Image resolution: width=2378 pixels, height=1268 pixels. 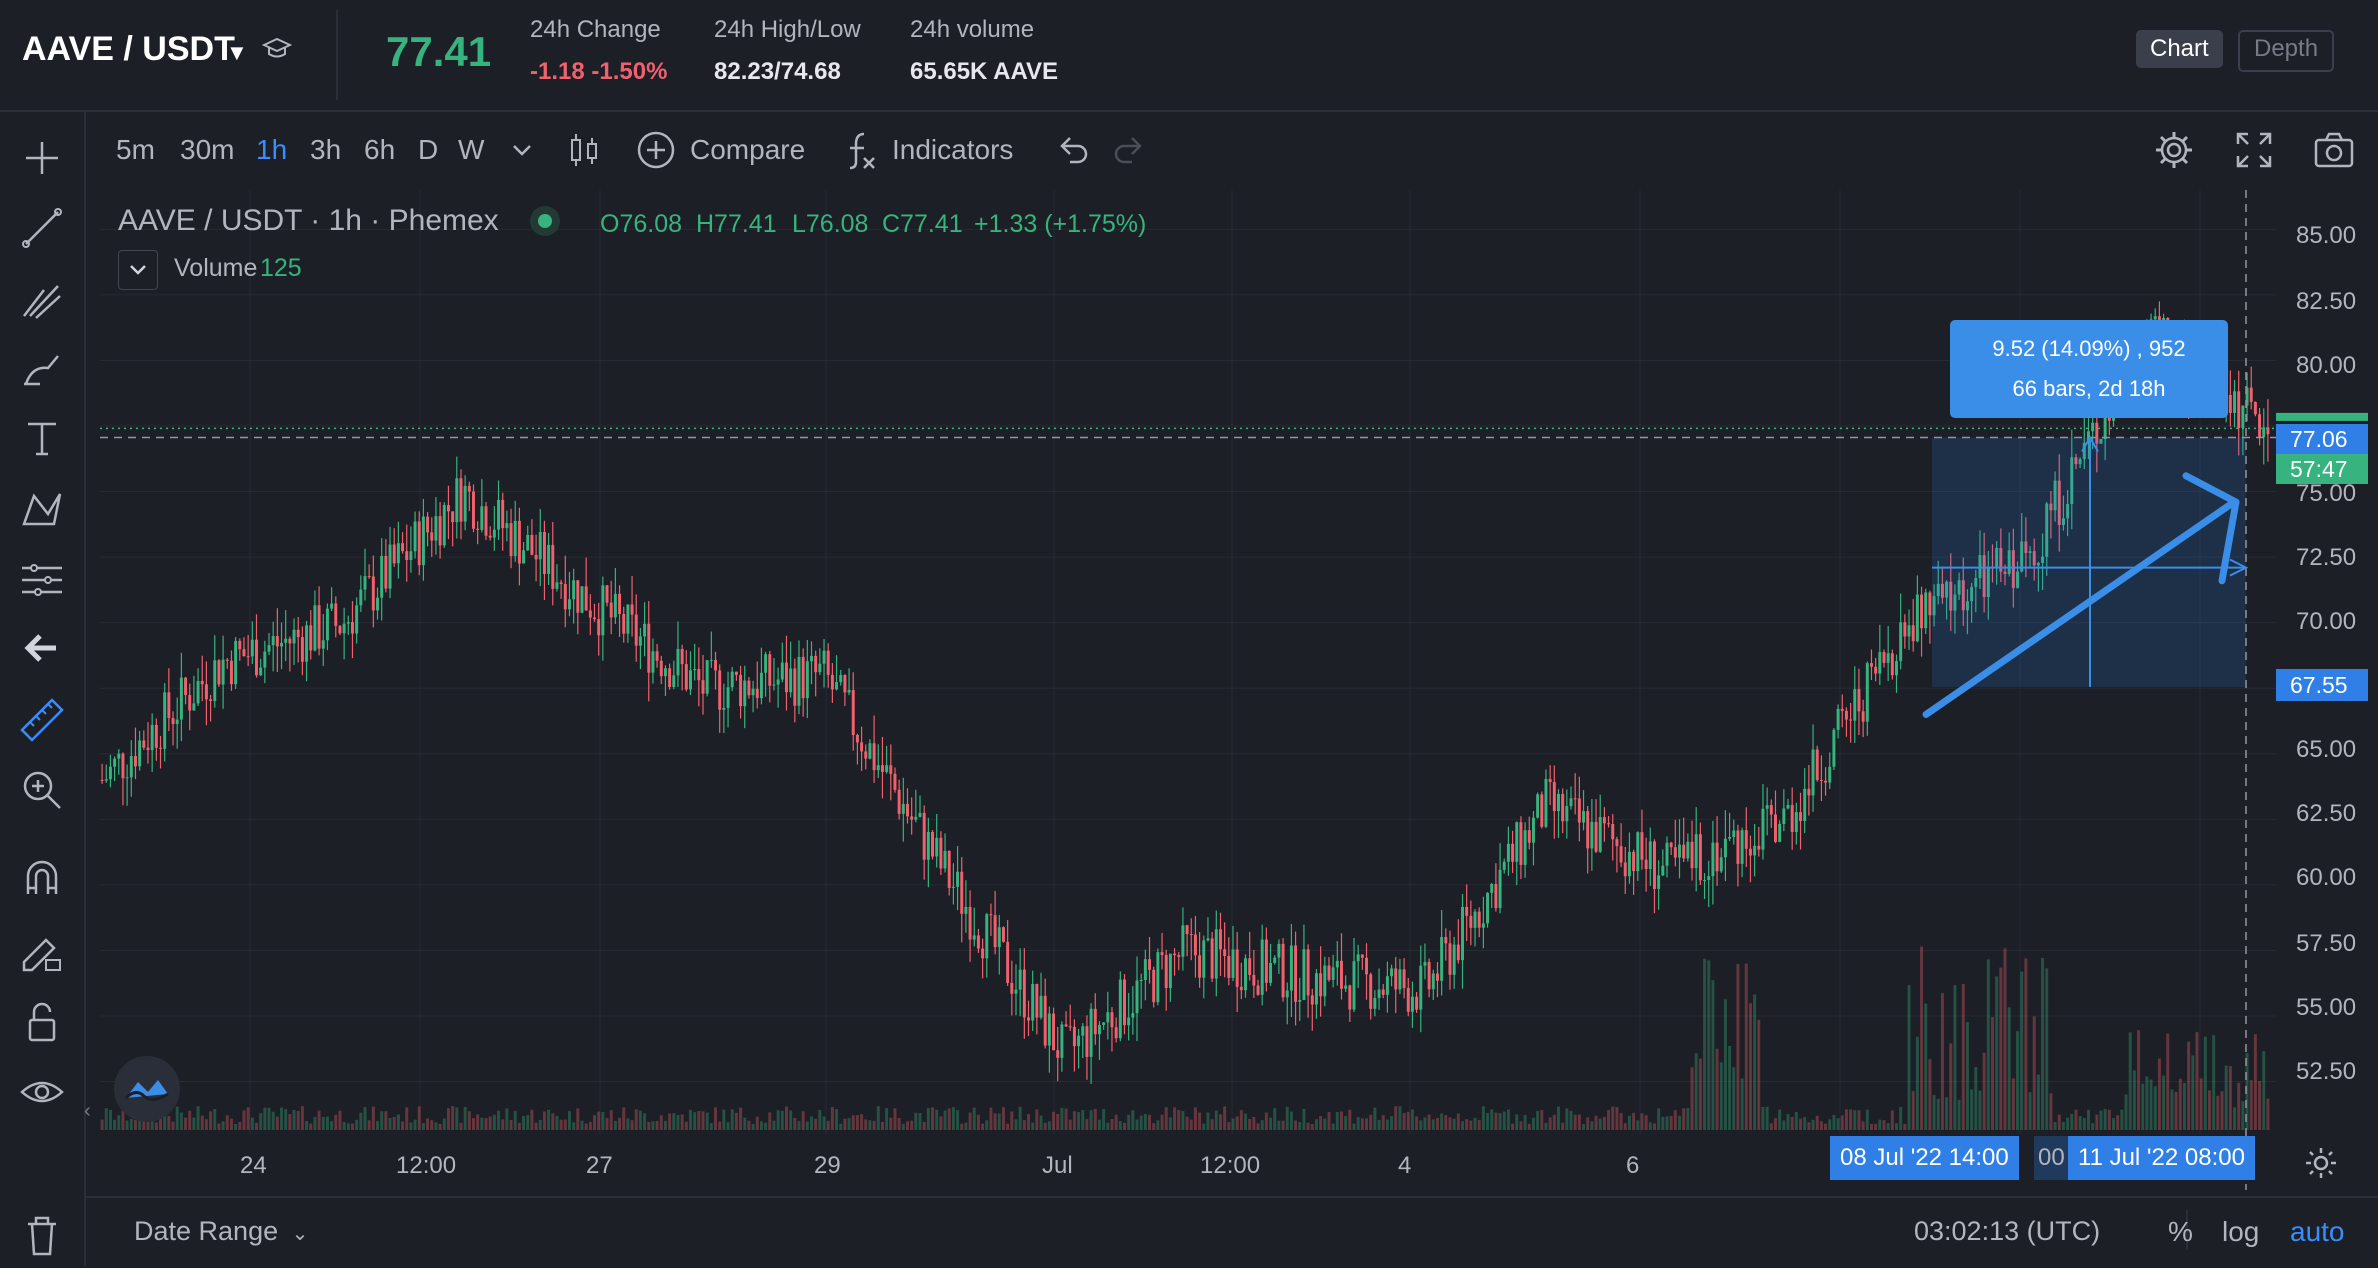 What do you see at coordinates (748, 149) in the screenshot?
I see `compare-button: Compare` at bounding box center [748, 149].